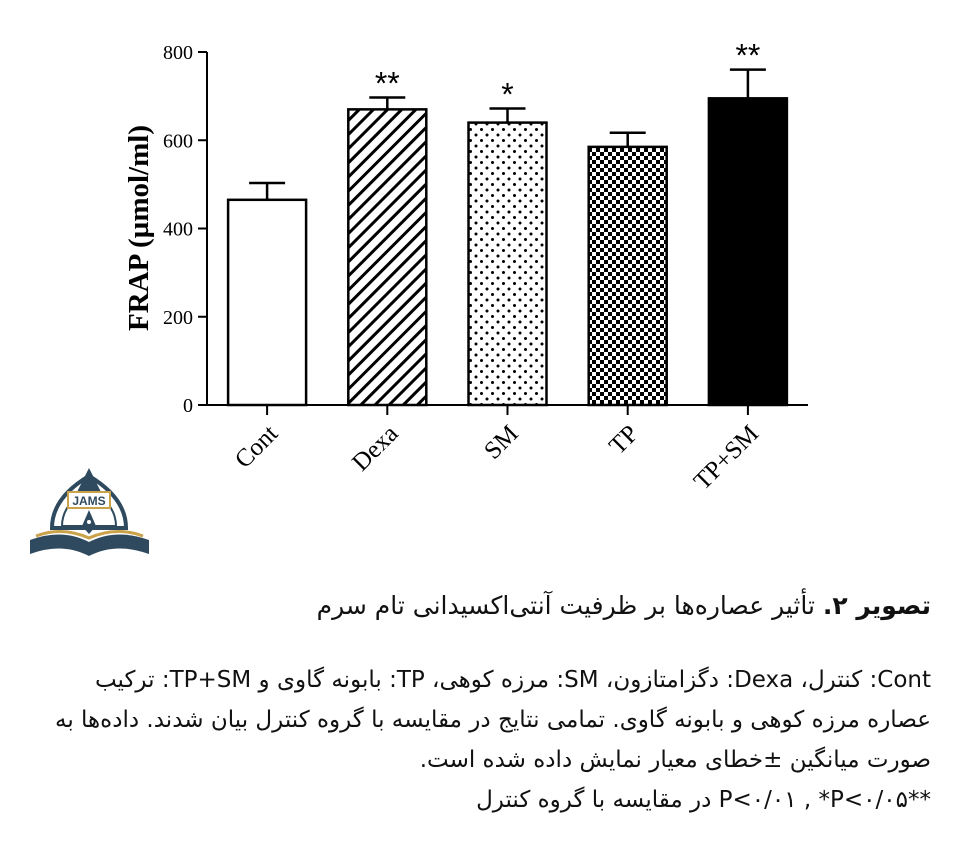  What do you see at coordinates (726, 457) in the screenshot?
I see `x-tick-label: TP+SM` at bounding box center [726, 457].